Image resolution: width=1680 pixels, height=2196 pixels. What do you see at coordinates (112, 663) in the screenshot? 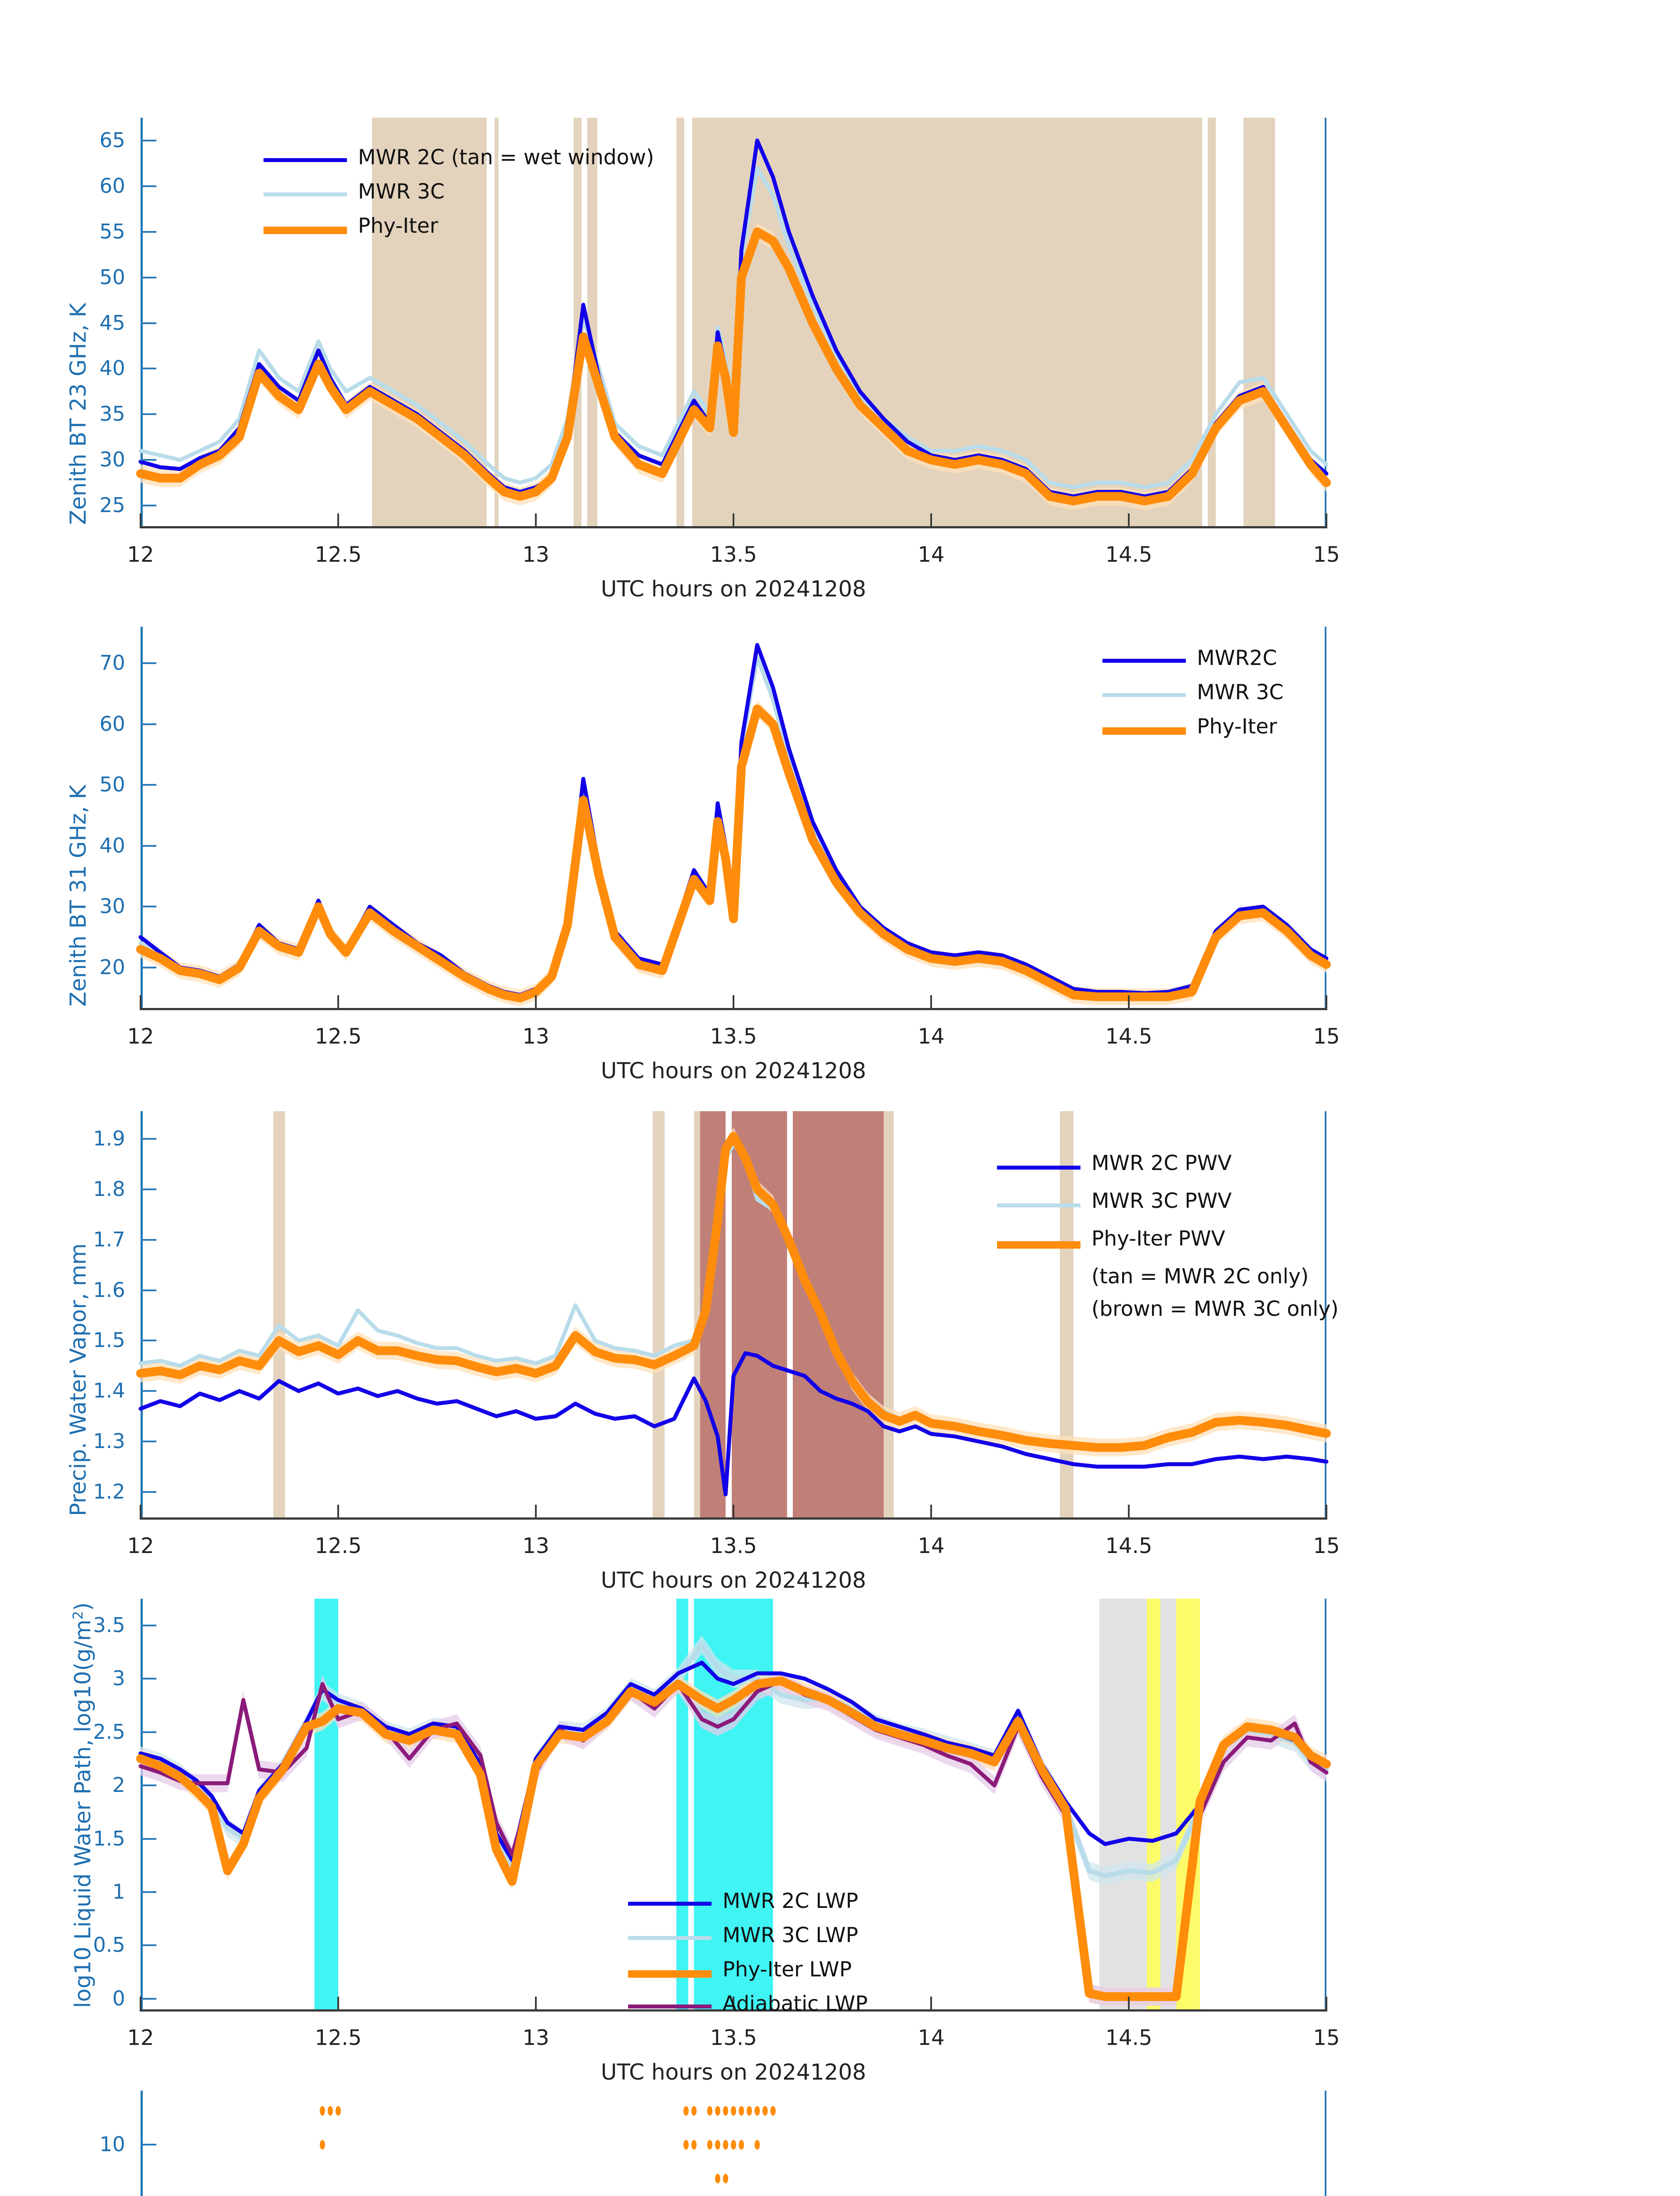
I see `y-tick-label: 70` at bounding box center [112, 663].